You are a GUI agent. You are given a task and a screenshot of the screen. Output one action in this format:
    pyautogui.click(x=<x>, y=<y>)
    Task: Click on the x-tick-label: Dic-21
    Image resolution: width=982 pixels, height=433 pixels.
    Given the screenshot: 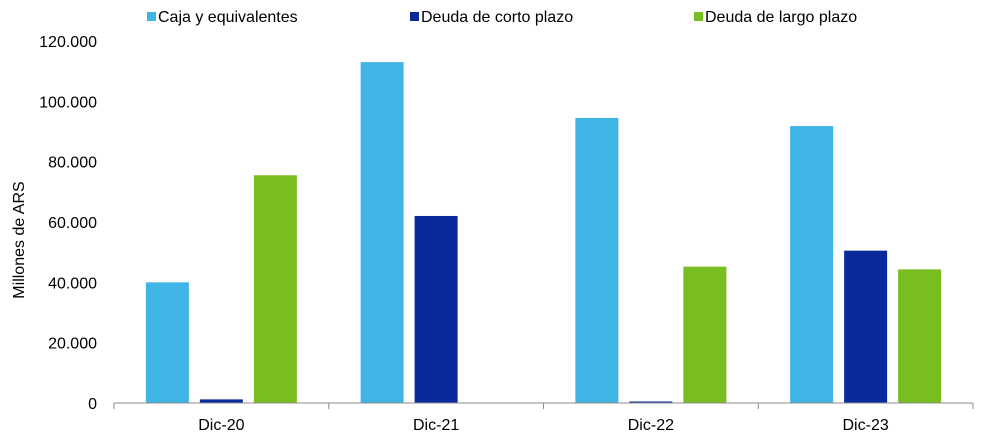 What is the action you would take?
    pyautogui.click(x=436, y=425)
    